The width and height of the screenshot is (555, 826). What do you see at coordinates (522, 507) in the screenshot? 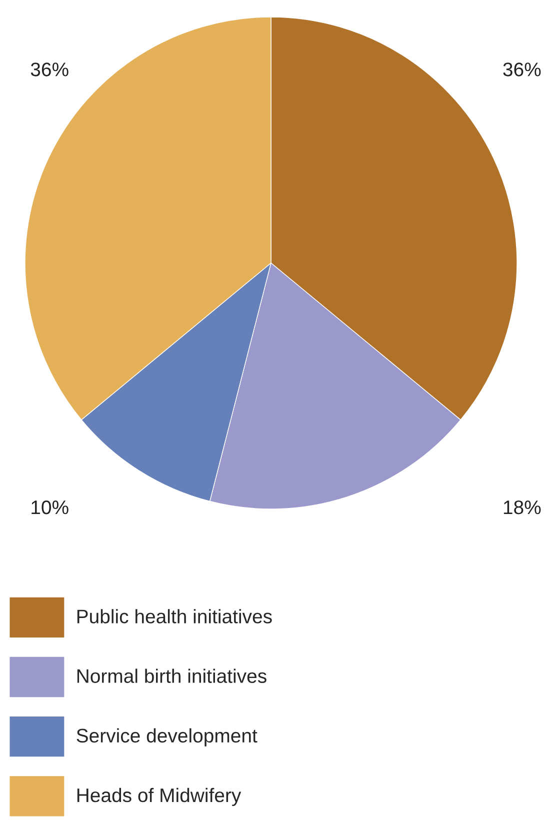
I see `data-label: 18%` at bounding box center [522, 507].